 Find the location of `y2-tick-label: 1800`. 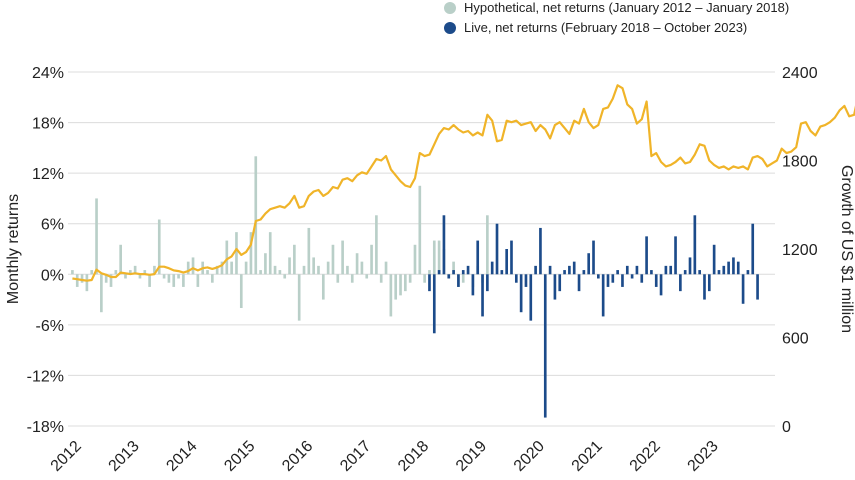

y2-tick-label: 1800 is located at coordinates (800, 162).